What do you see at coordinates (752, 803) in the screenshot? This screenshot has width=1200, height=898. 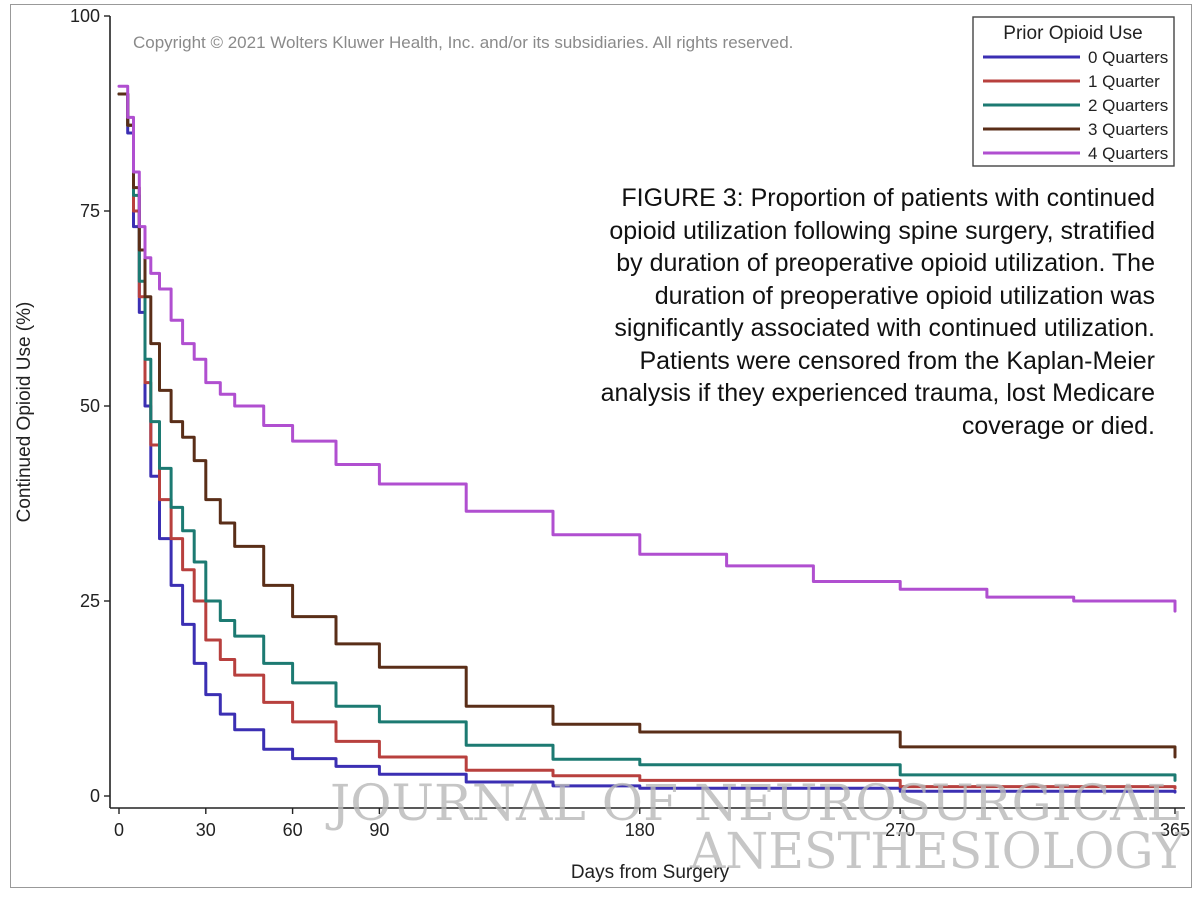 I see `watermark-line-1: JOURNAL OF NEUROSURGICAL` at bounding box center [752, 803].